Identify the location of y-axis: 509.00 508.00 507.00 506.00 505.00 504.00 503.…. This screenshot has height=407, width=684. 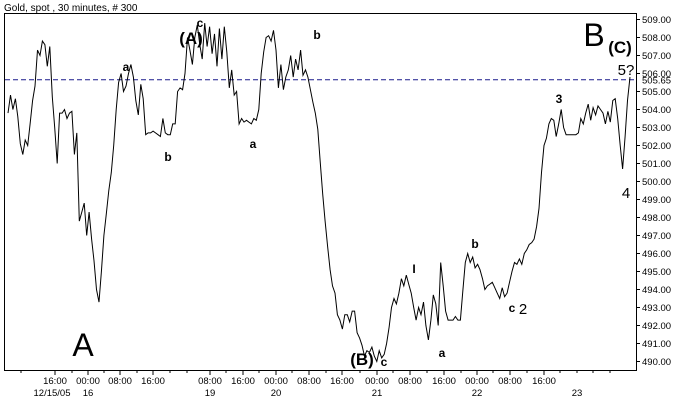
(653, 191).